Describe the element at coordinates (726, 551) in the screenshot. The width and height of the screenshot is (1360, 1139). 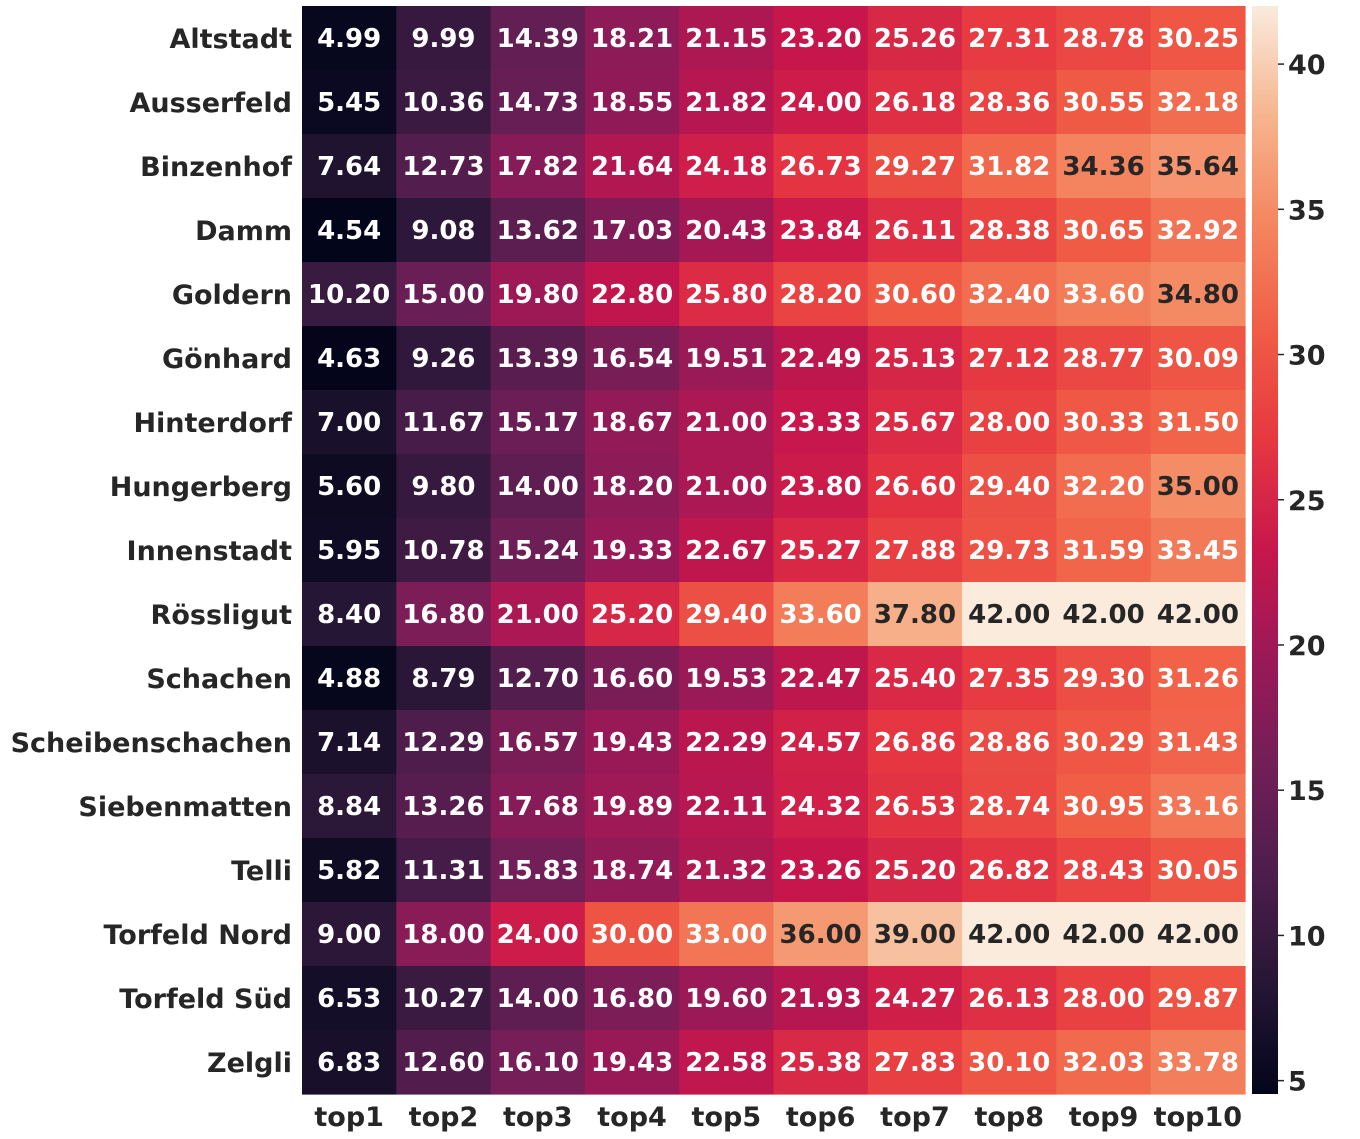
I see `cell-value-label: 22.67` at that location.